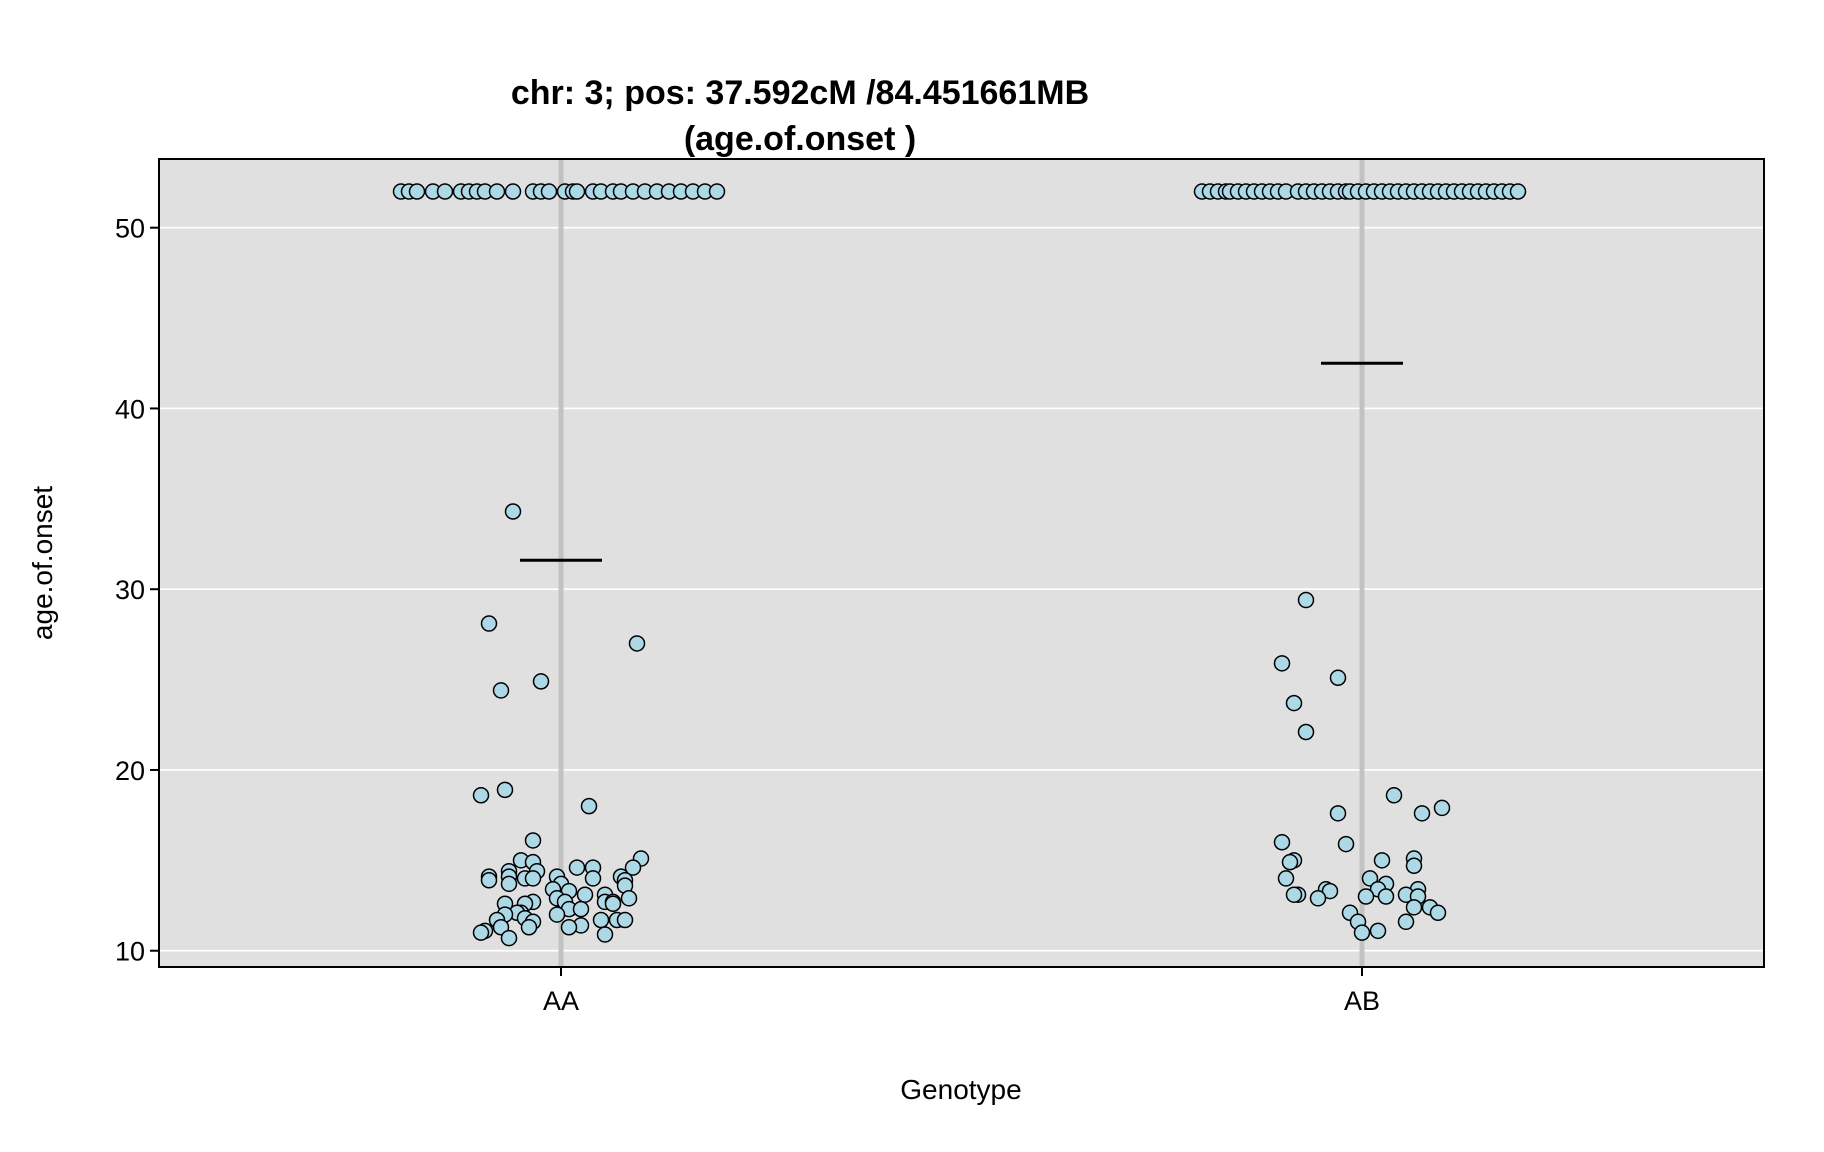 The image size is (1824, 1152). Describe the element at coordinates (130, 952) in the screenshot. I see `y-tick-label-10: 10` at that location.